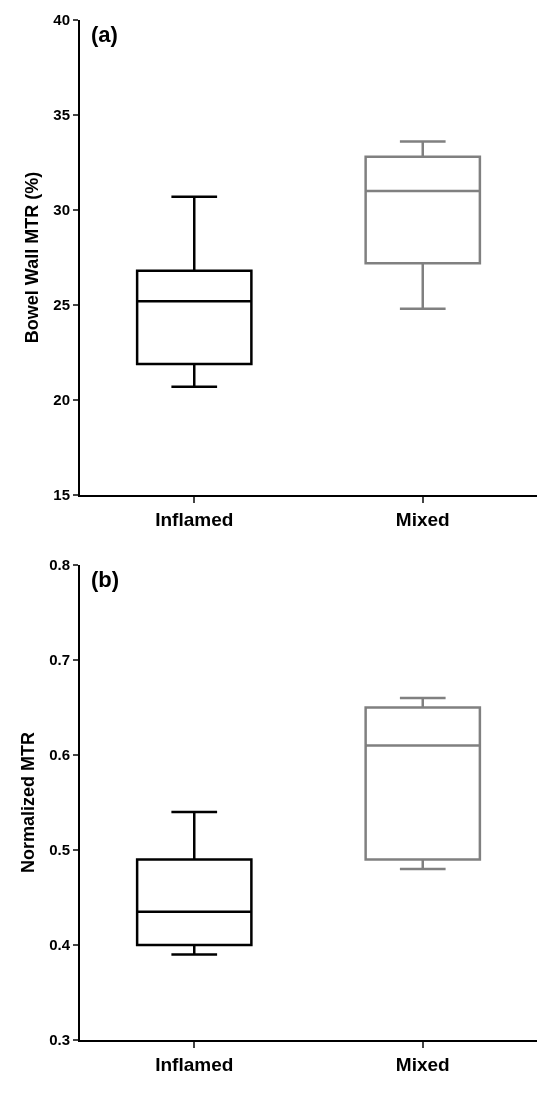  Describe the element at coordinates (59, 1040) in the screenshot. I see `y-tick-label: 0.3` at that location.